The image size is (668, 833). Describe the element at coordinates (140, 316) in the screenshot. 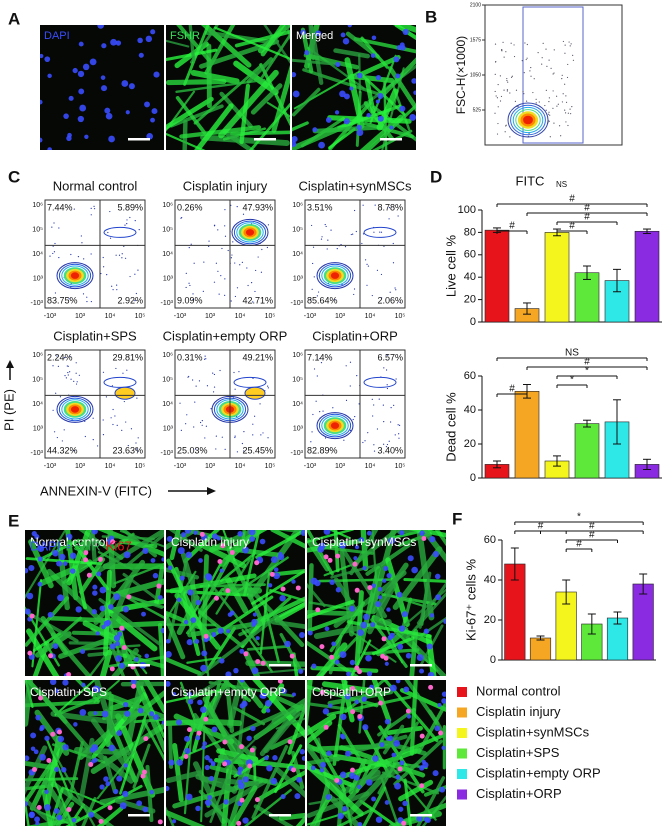

I see `x-tick-label: 10⁵` at that location.